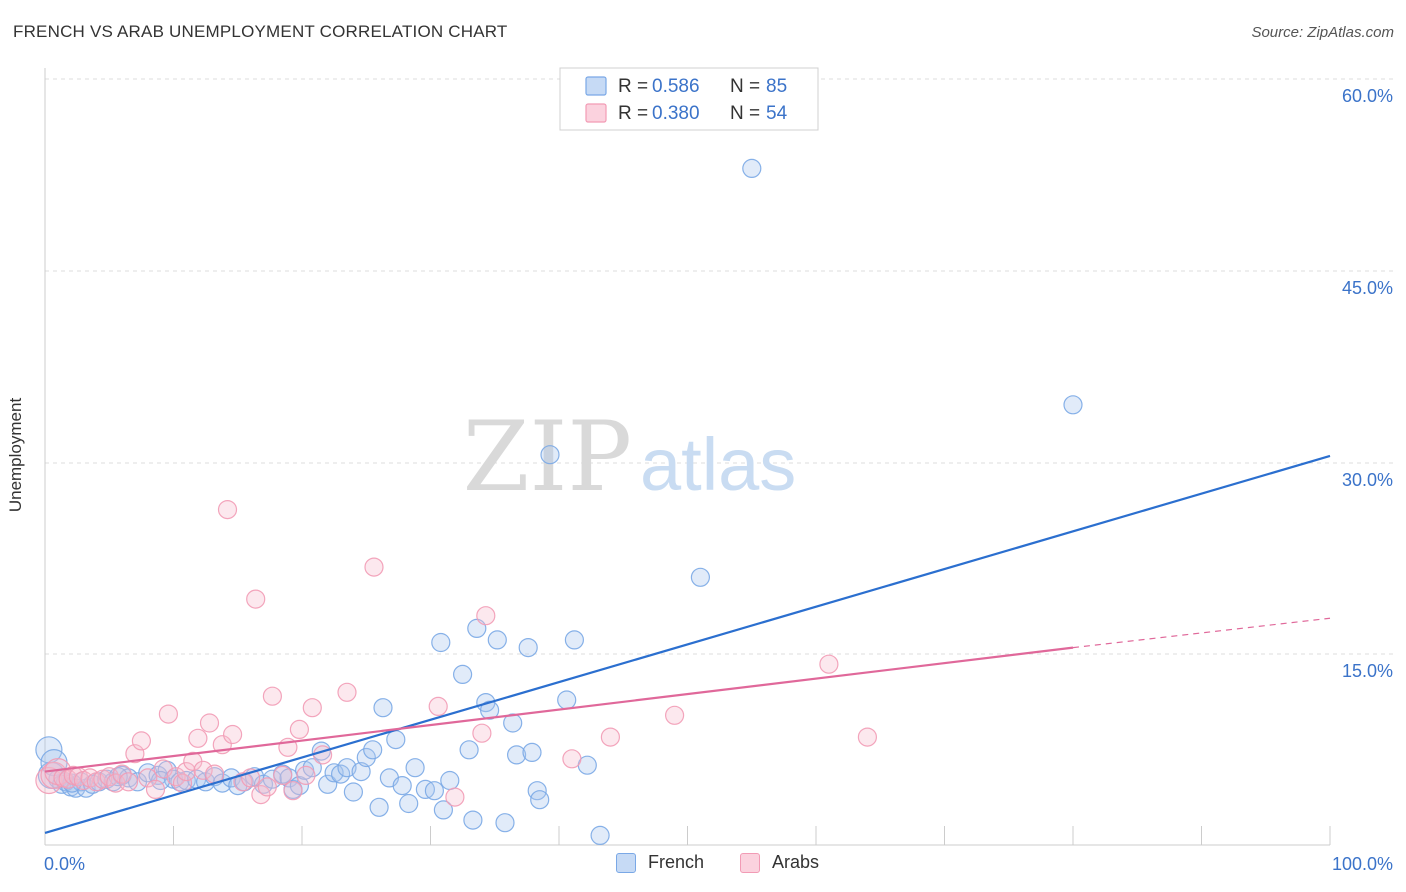  I want to click on legend-french-r-label: R =, so click(633, 86).